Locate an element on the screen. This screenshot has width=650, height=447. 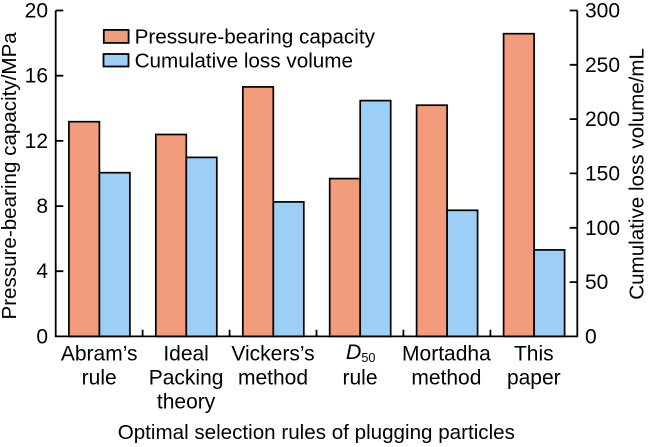
svg-text: Packing is located at coordinates (186, 378).